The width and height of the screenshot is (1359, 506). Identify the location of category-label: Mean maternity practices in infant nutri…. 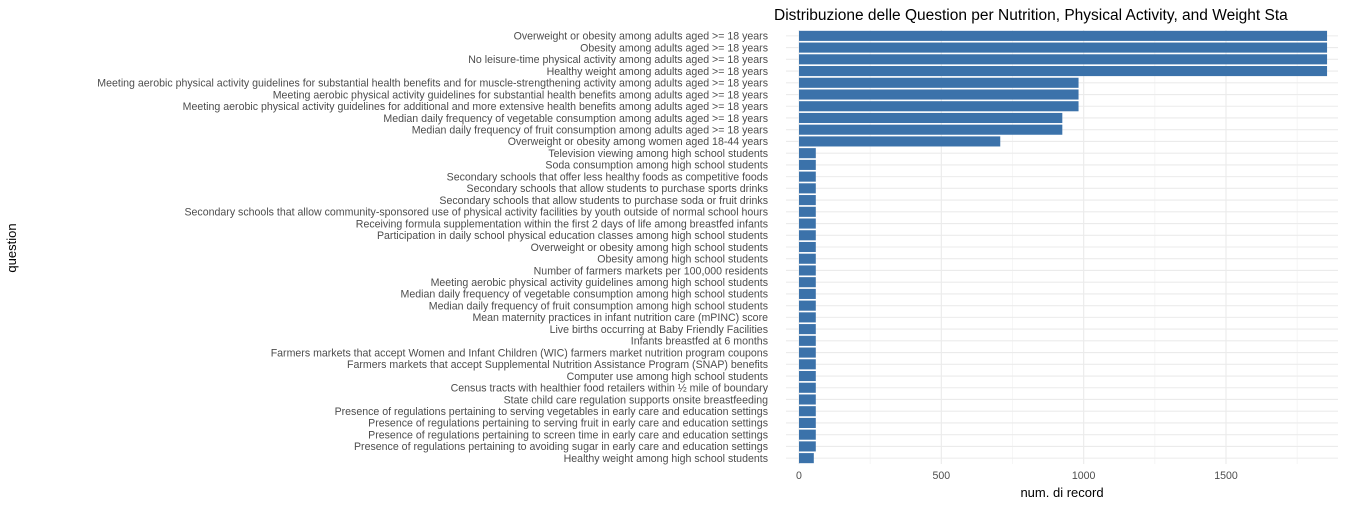
(620, 318).